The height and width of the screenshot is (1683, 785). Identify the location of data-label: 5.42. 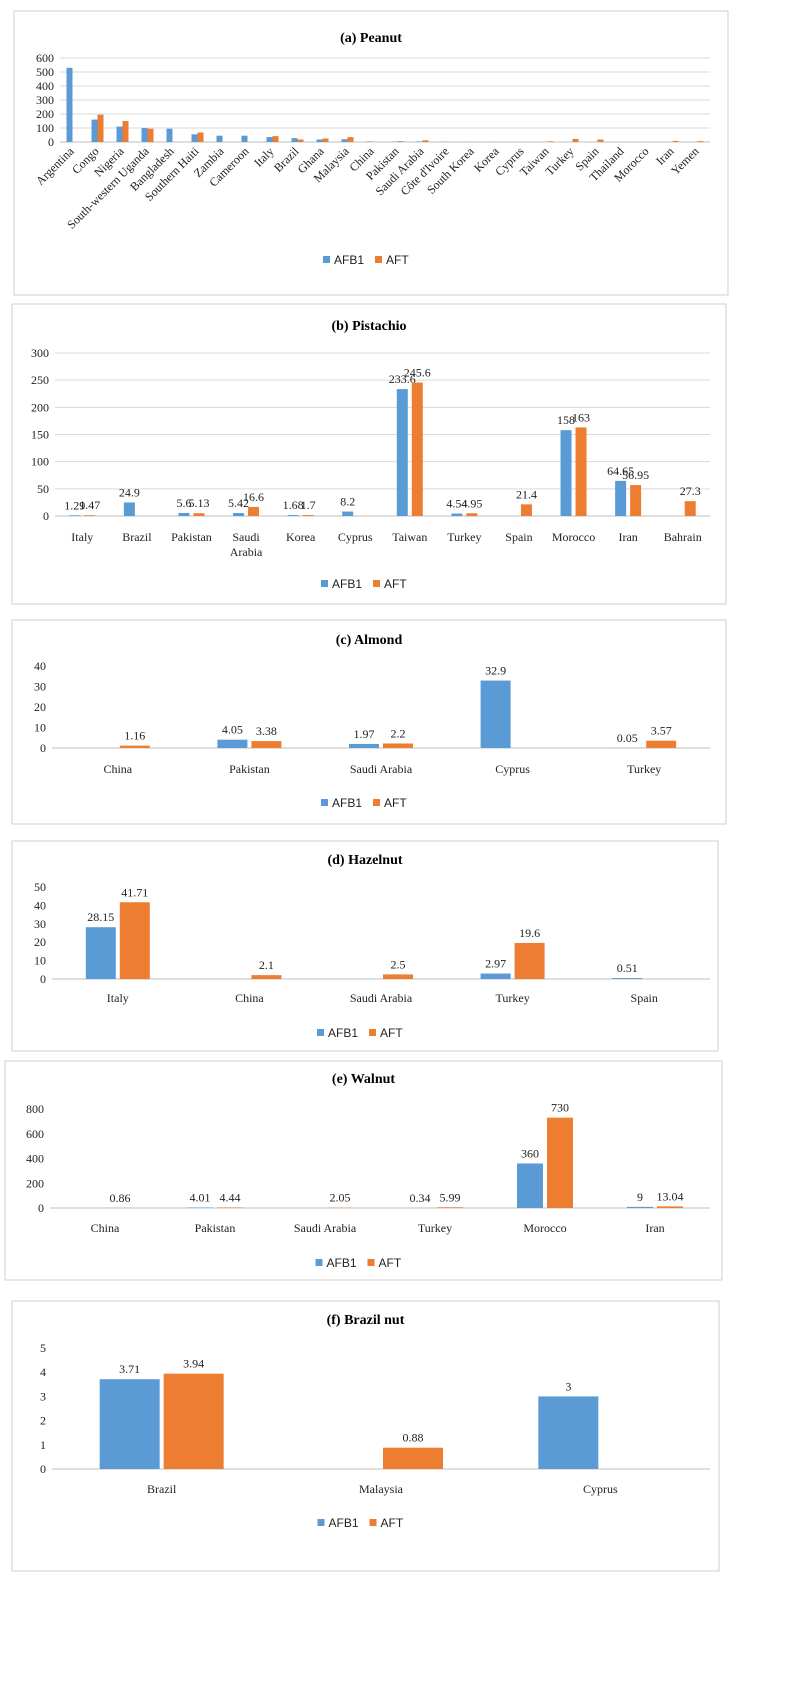
(238, 503).